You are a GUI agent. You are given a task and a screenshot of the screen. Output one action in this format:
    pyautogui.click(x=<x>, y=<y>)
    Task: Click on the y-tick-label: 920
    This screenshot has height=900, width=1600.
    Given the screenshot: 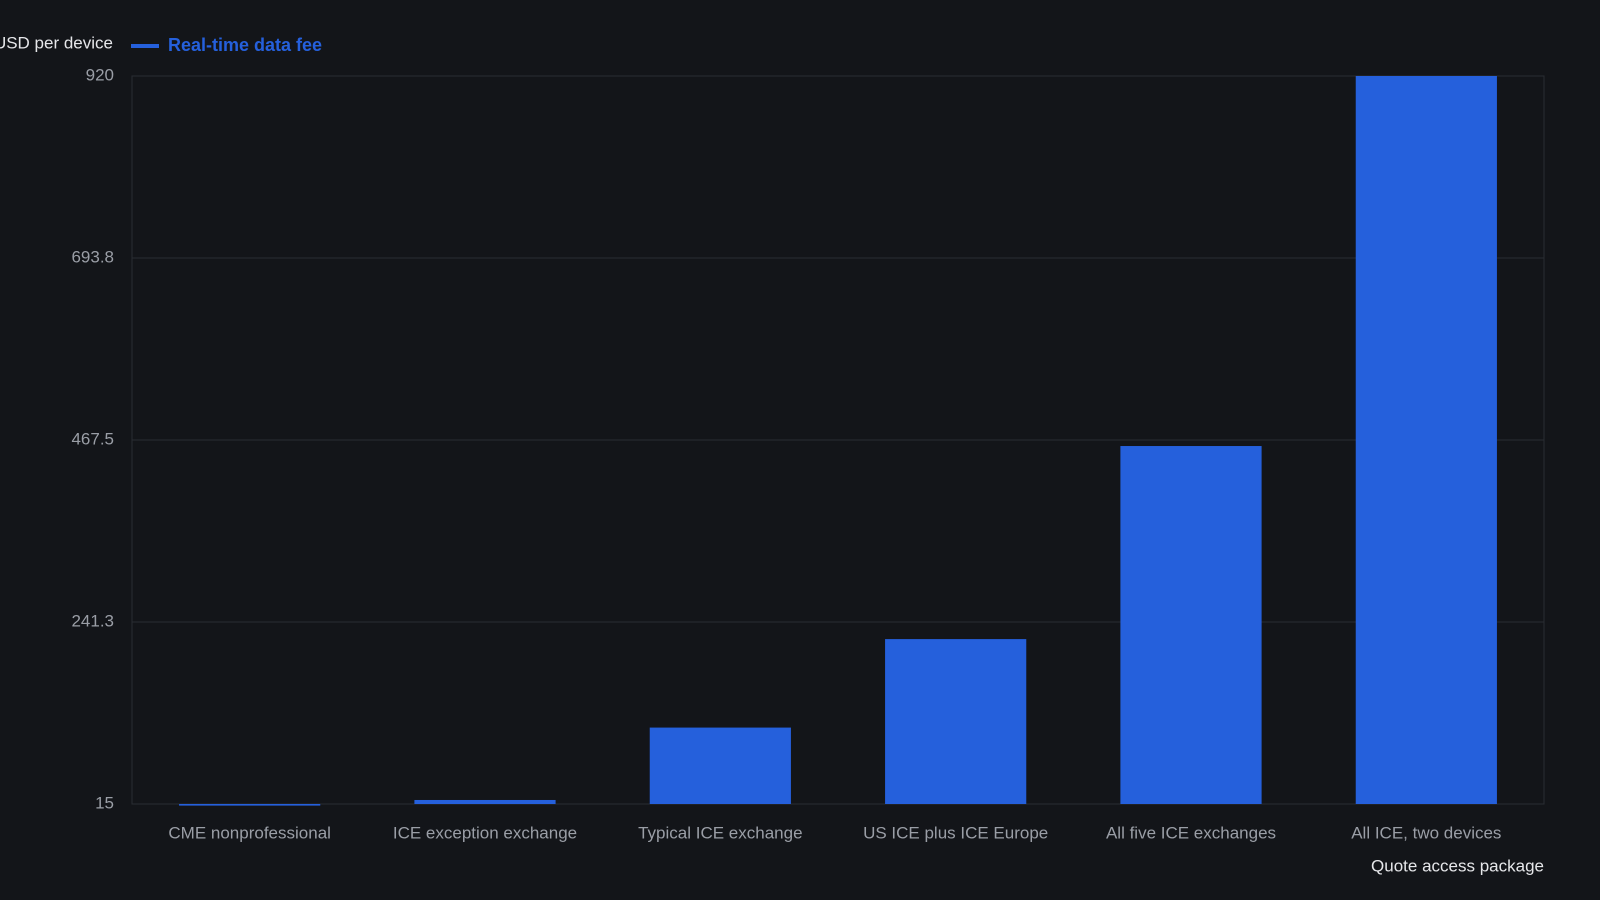 What is the action you would take?
    pyautogui.click(x=100, y=74)
    